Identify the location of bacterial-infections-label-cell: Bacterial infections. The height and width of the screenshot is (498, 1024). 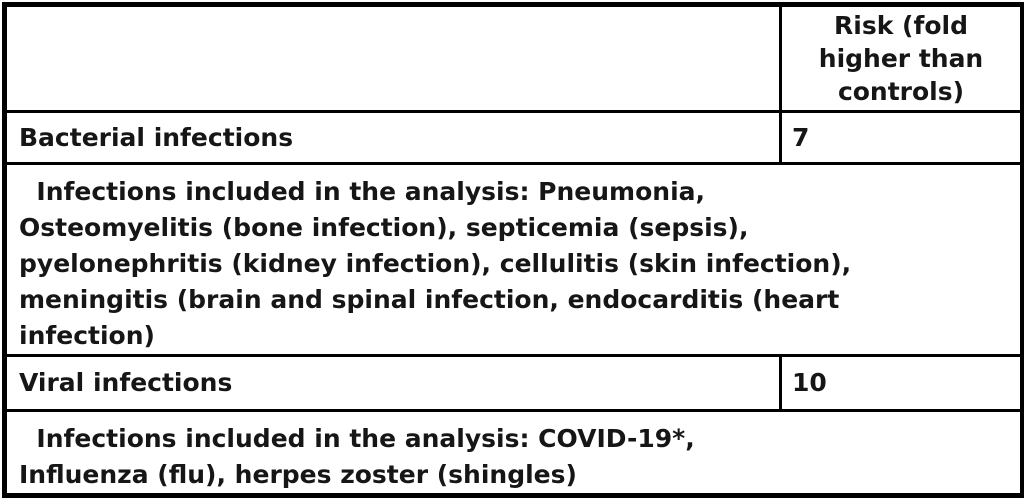
(392, 137).